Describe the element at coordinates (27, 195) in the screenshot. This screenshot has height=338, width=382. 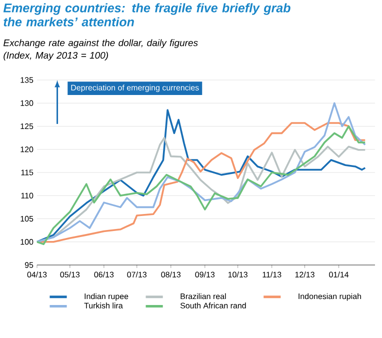
I see `y-tick-label: 110` at that location.